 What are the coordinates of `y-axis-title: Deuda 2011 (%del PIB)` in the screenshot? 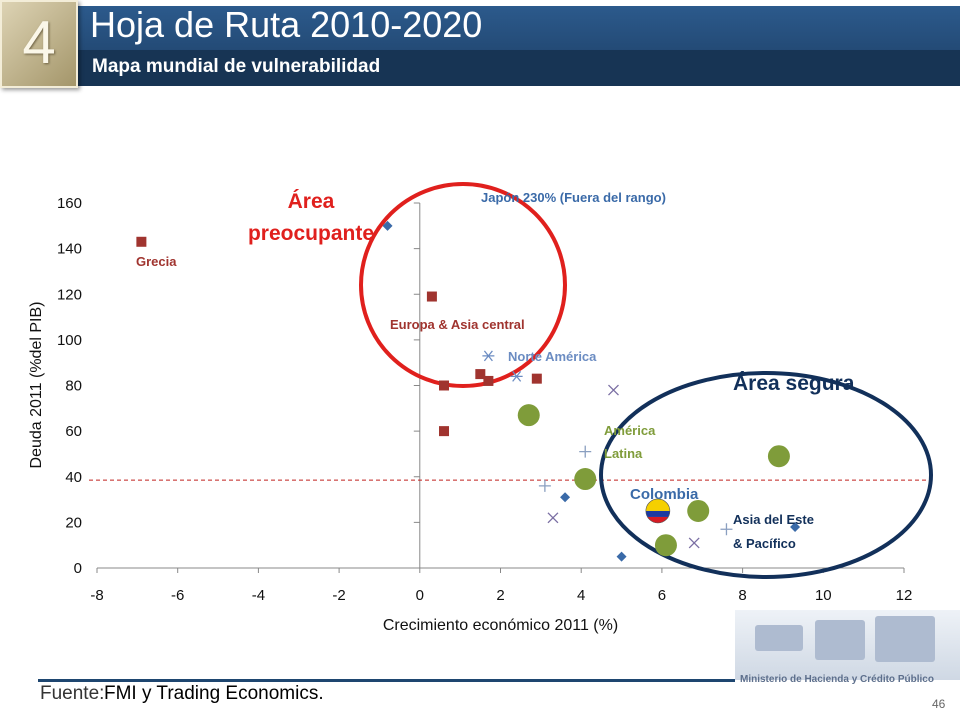 It's located at (36, 385).